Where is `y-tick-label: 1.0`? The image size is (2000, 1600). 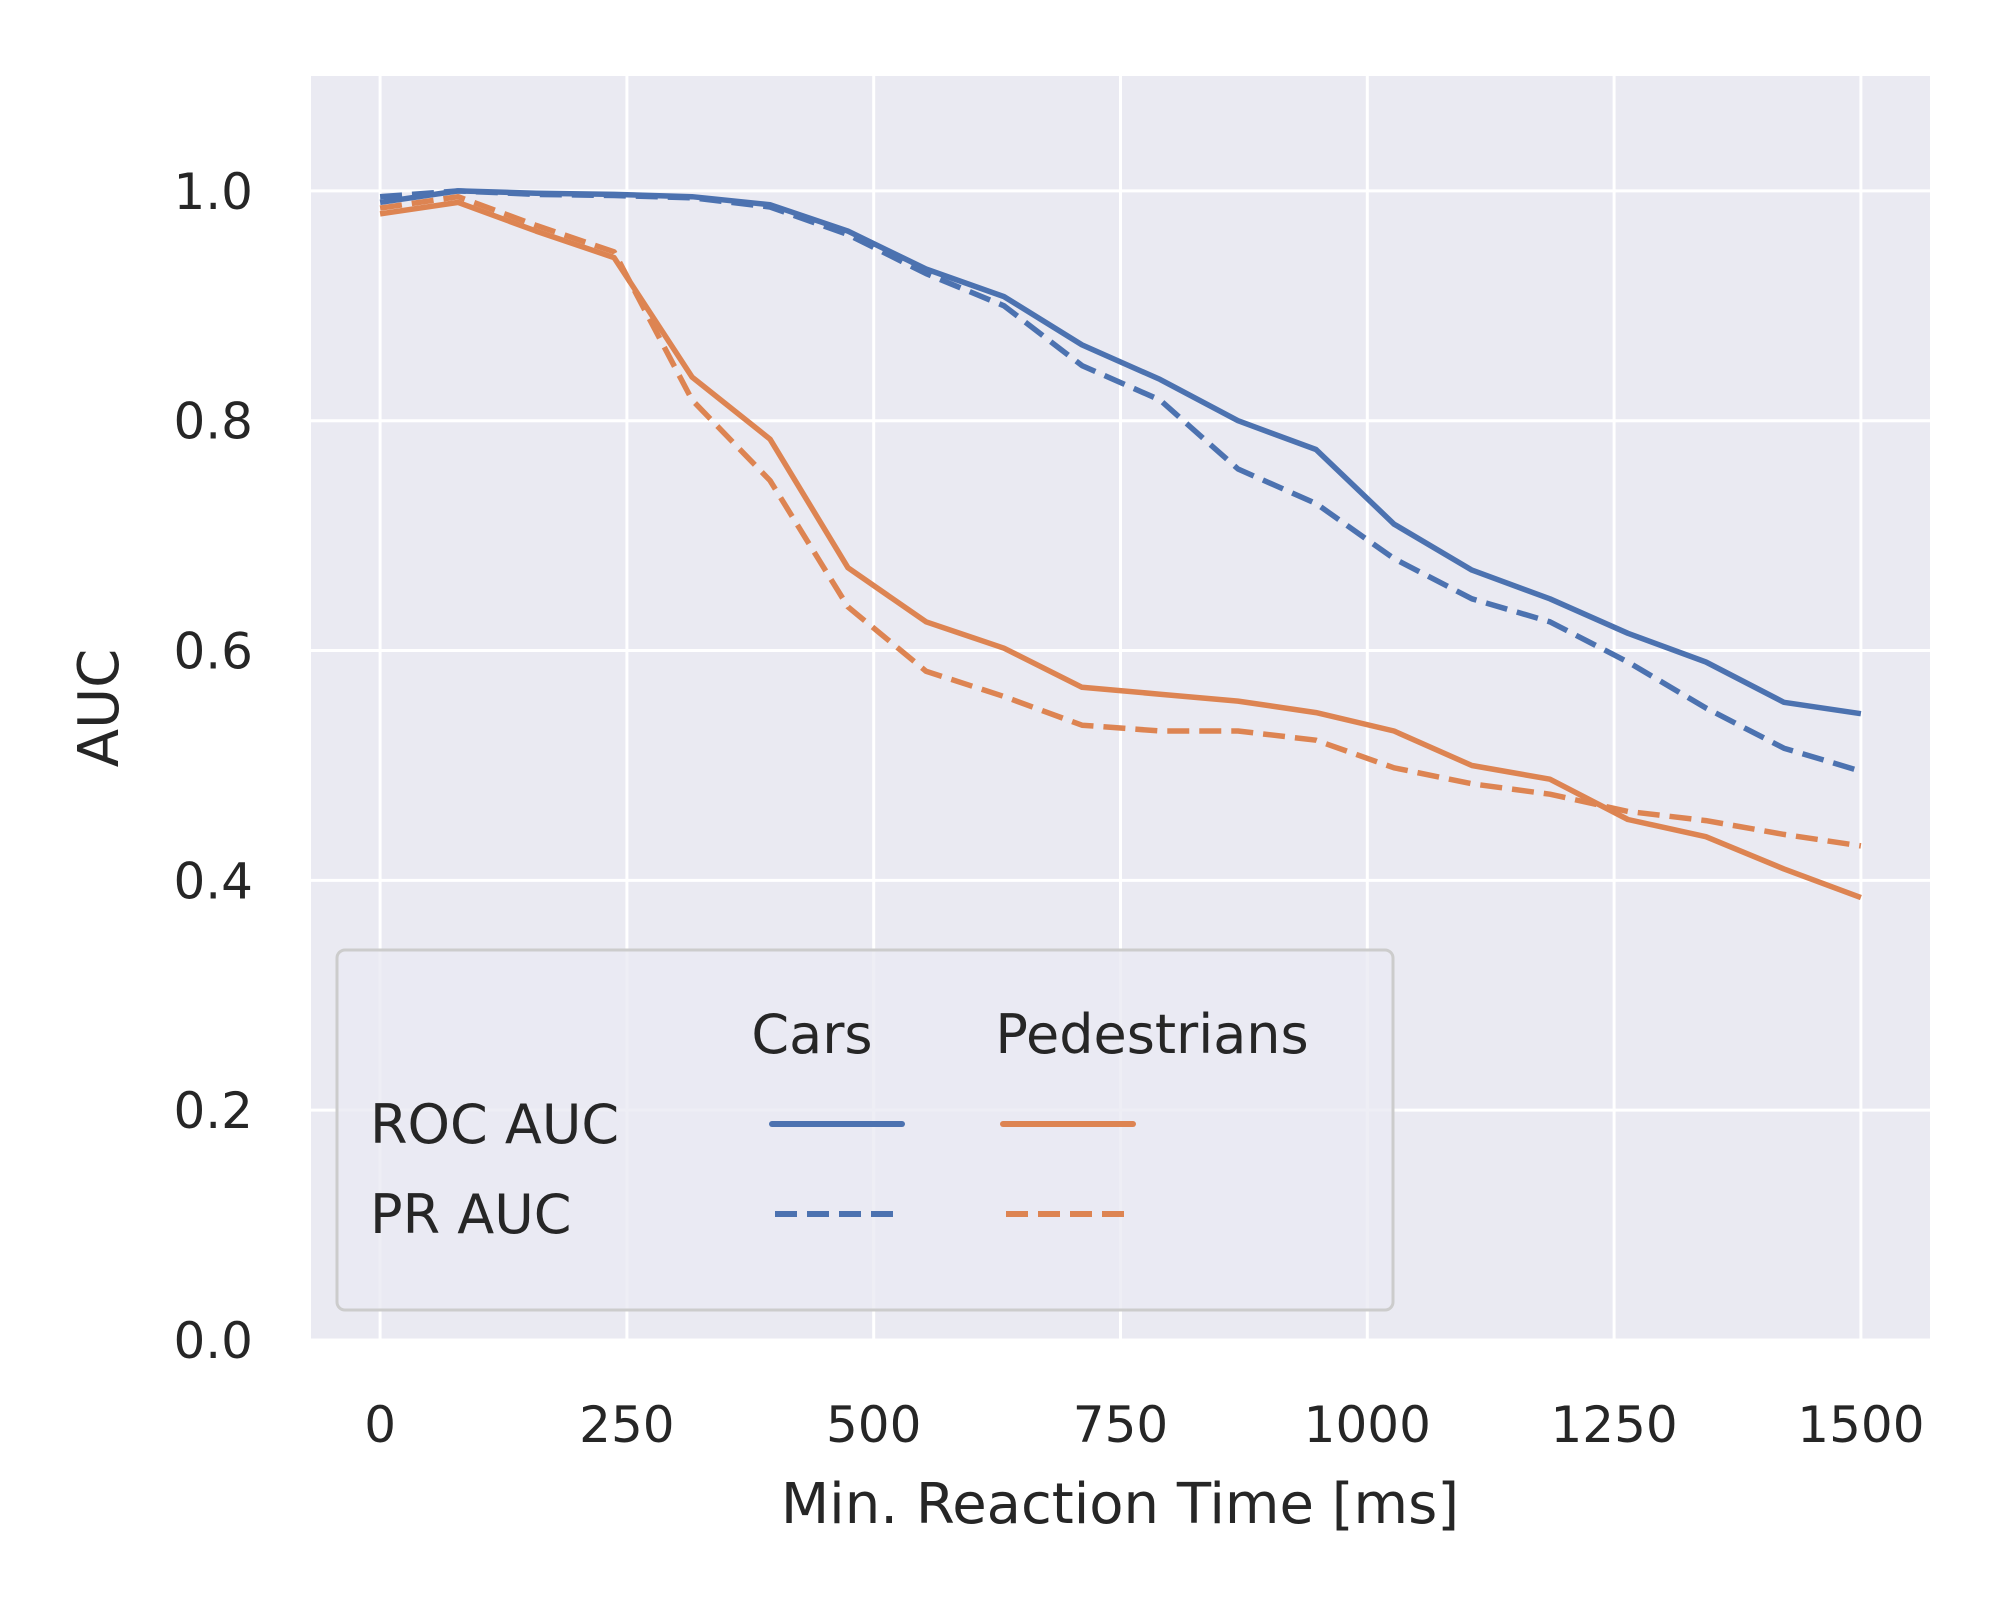
y-tick-label: 1.0 is located at coordinates (213, 192).